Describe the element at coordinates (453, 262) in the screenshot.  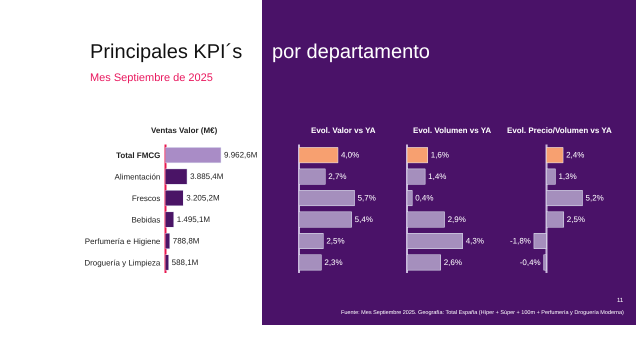
I see `data-label: 2,6%` at that location.